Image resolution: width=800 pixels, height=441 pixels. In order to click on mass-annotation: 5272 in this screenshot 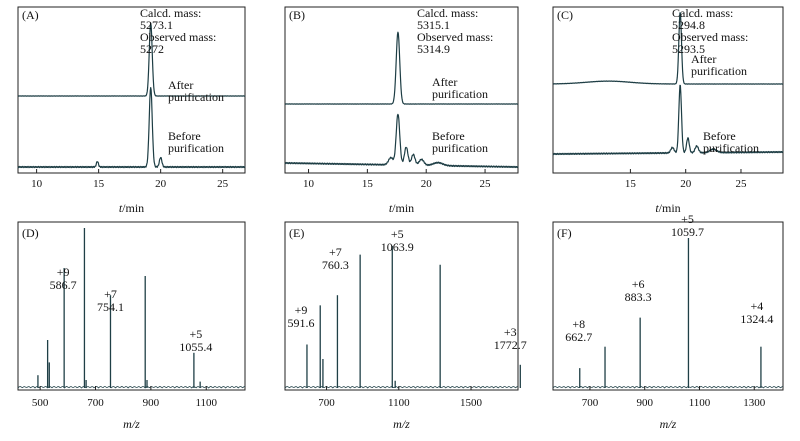, I will do `click(152, 49)`.